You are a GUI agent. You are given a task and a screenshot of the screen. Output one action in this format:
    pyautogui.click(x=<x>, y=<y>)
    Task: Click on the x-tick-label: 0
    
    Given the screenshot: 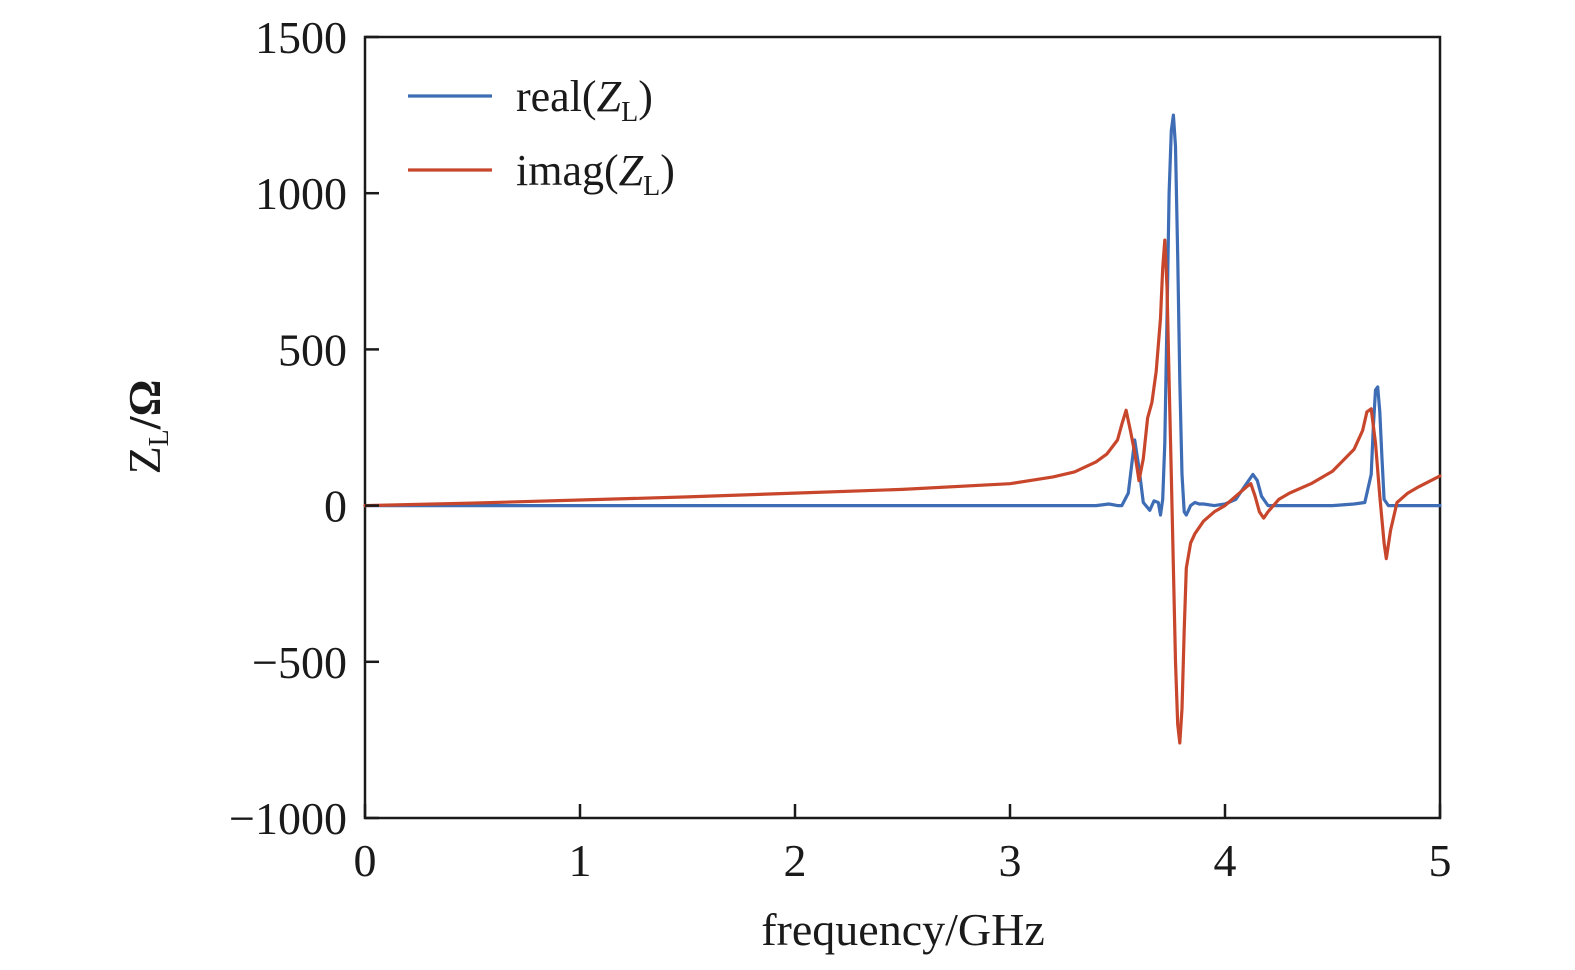 What is the action you would take?
    pyautogui.click(x=365, y=860)
    